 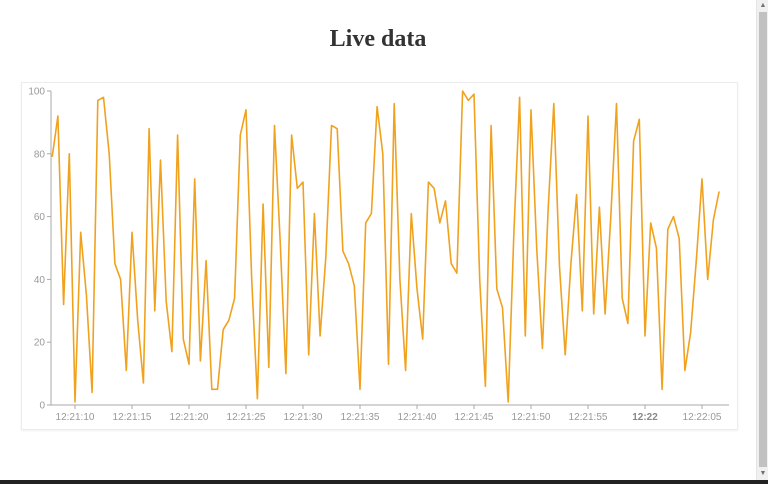 I want to click on y-tick-label: 20, so click(x=40, y=343).